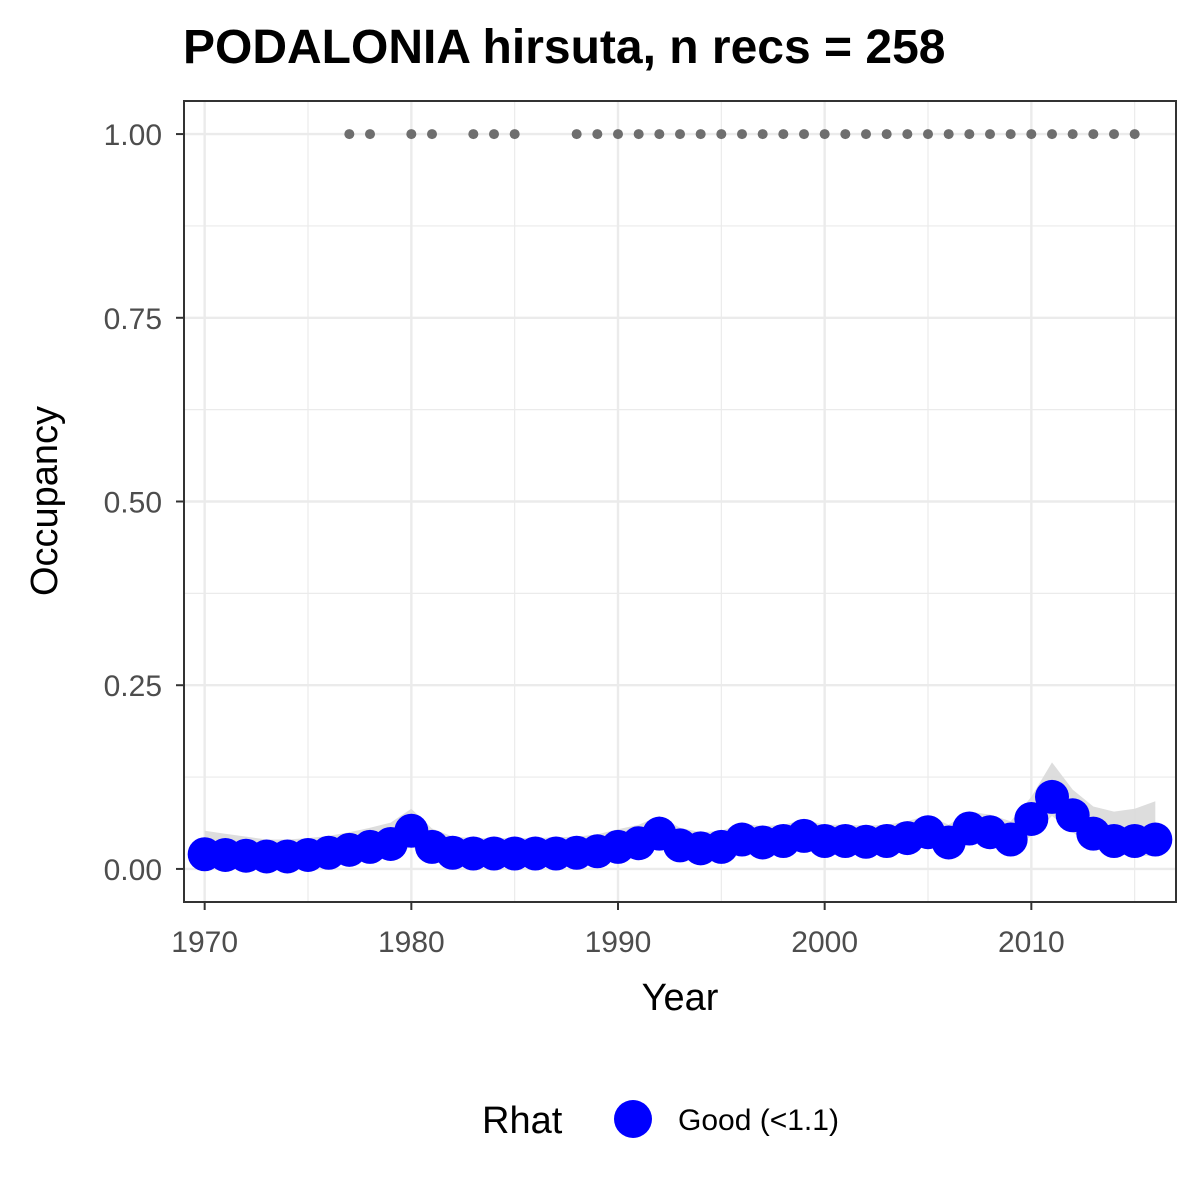 Image resolution: width=1200 pixels, height=1200 pixels. I want to click on y-axis-title: Occupancy, so click(45, 501).